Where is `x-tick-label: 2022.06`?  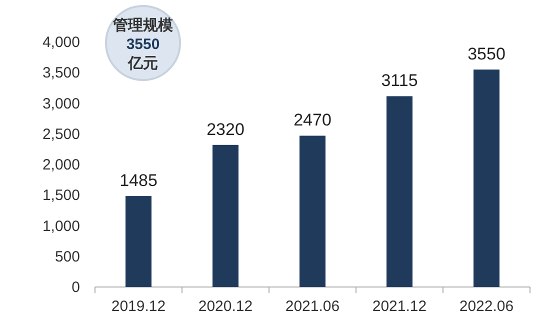
x-tick-label: 2022.06 is located at coordinates (486, 306).